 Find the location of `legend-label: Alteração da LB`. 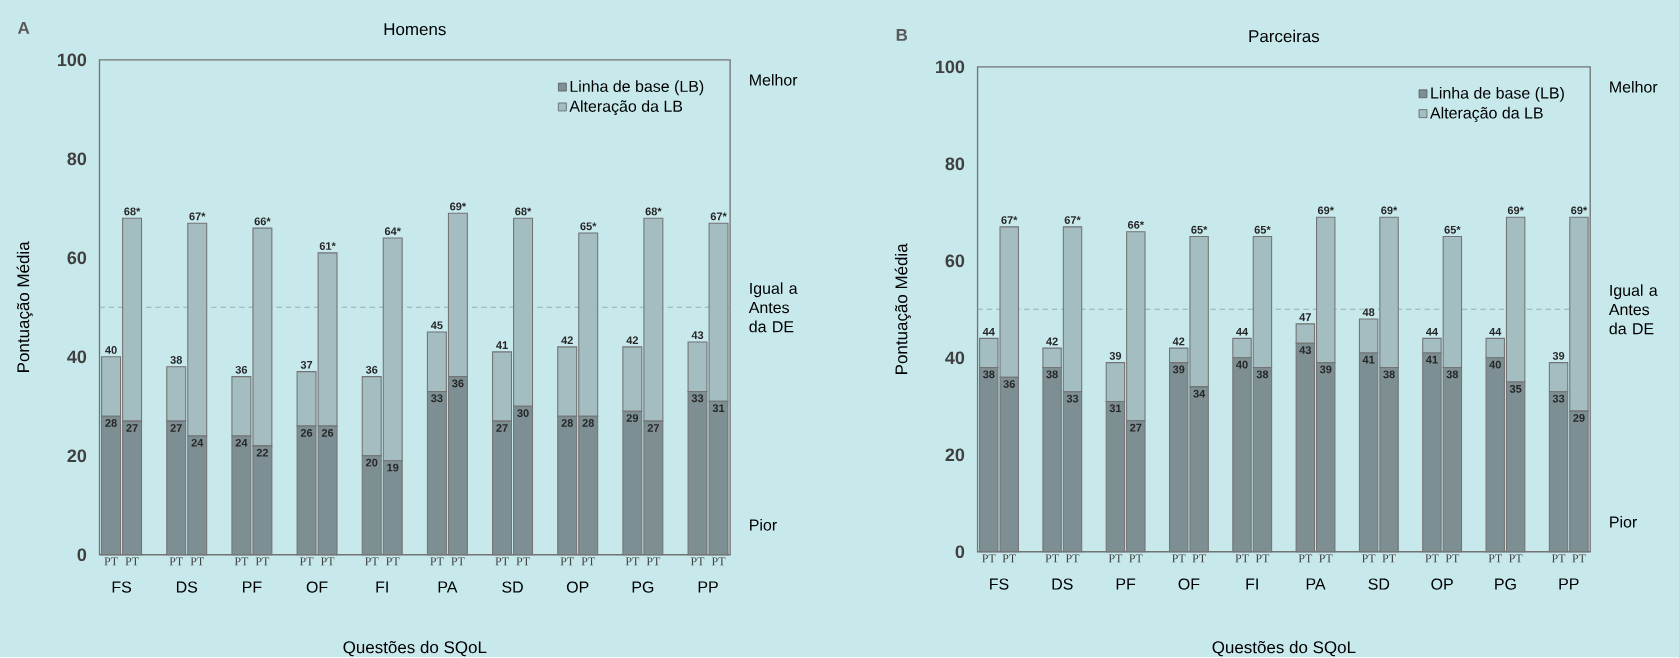

legend-label: Alteração da LB is located at coordinates (1486, 115).